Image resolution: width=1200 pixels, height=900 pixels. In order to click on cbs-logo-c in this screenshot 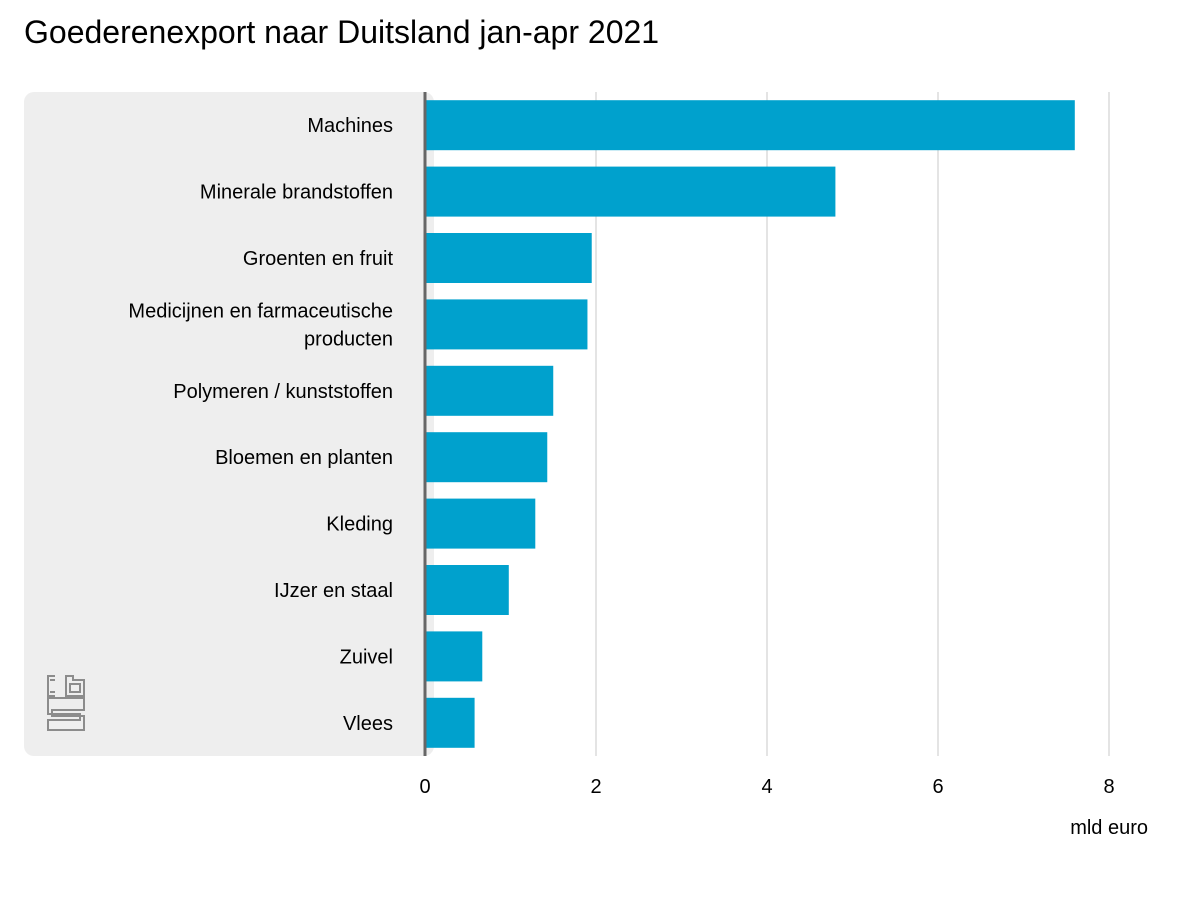, I will do `click(51, 686)`.